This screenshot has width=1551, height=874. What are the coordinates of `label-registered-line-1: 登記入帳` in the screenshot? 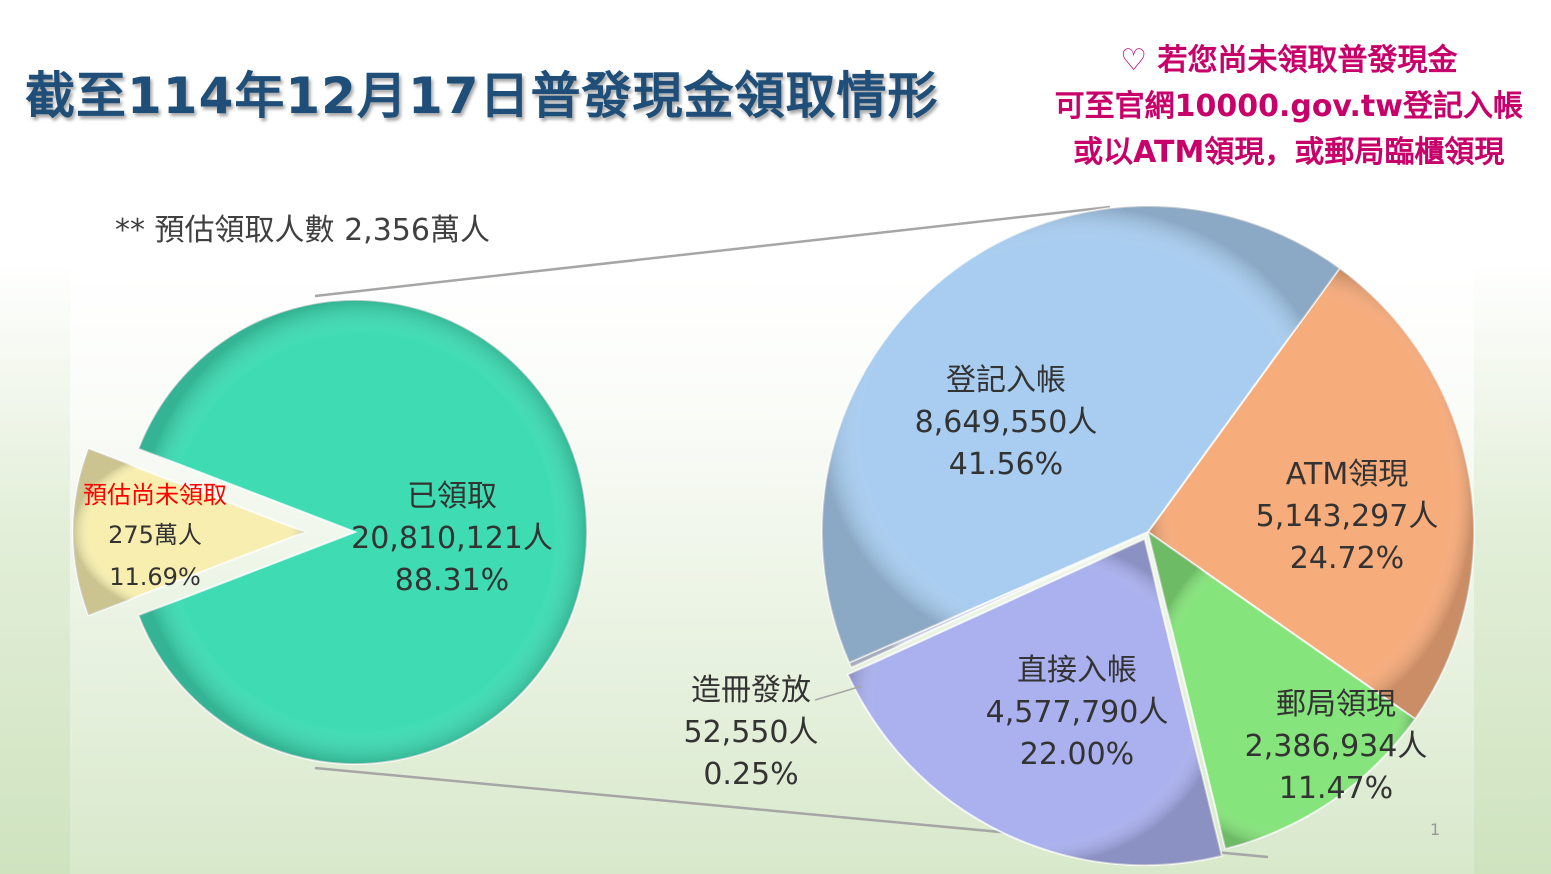 It's located at (1006, 380).